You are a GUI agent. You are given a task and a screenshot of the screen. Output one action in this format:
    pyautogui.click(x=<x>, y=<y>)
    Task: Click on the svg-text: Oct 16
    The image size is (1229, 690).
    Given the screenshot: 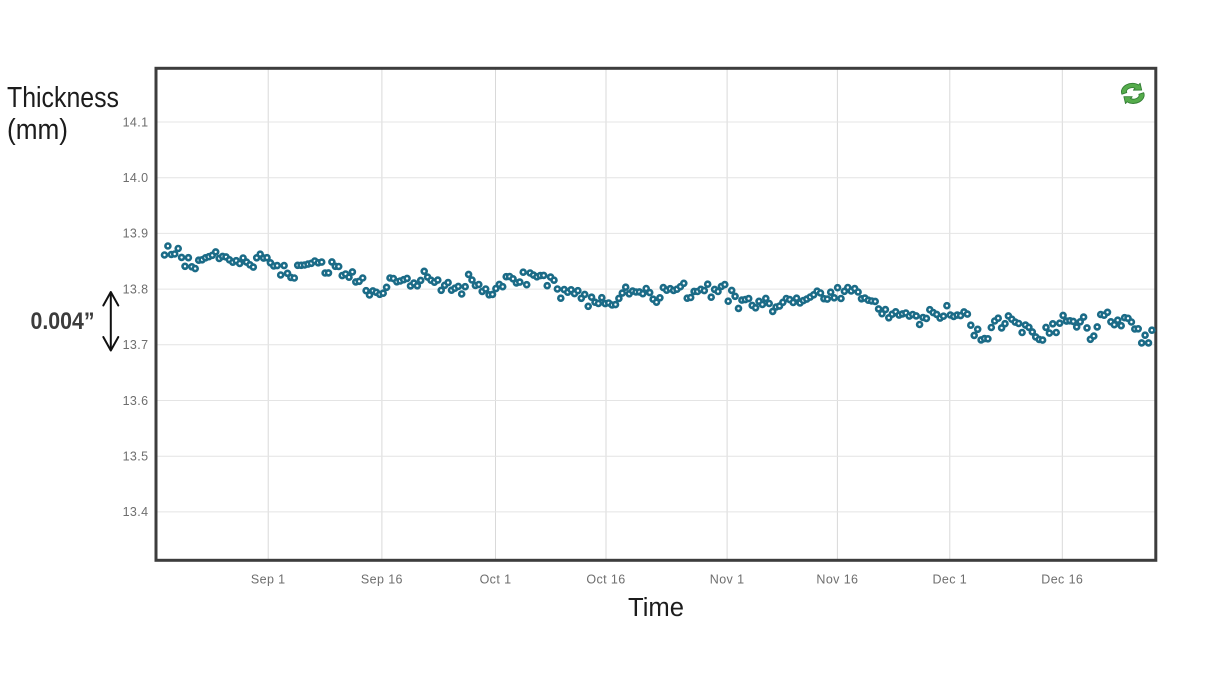 What is the action you would take?
    pyautogui.click(x=605, y=580)
    